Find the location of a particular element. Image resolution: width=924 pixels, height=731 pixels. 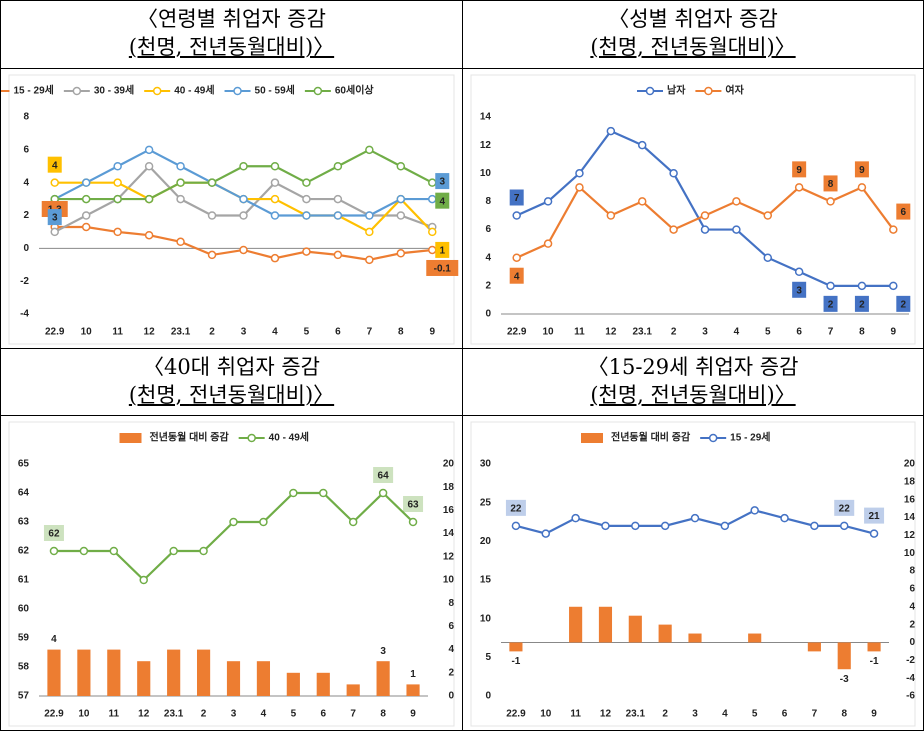

y-tick-label: 57 is located at coordinates (24, 696).